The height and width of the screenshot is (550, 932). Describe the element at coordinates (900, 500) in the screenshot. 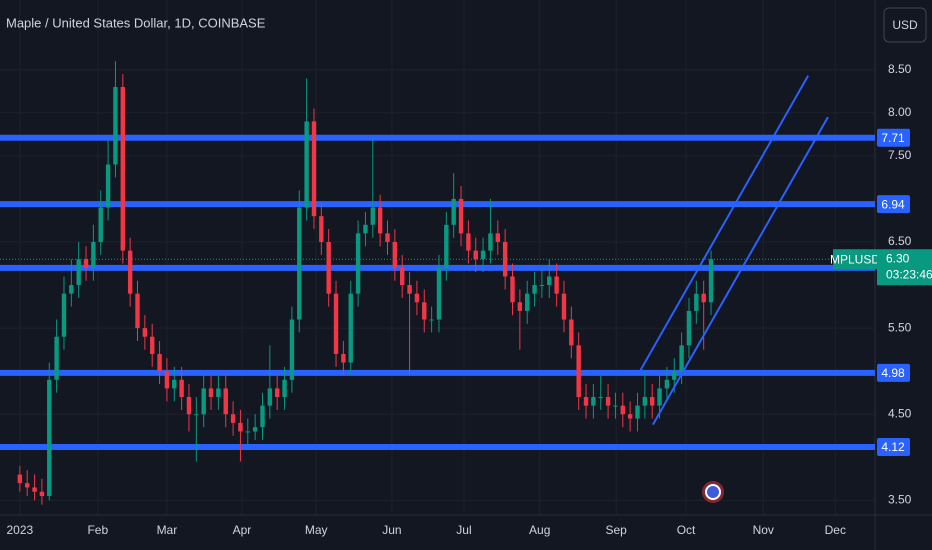

I see `y-tick-label: 3.50` at that location.